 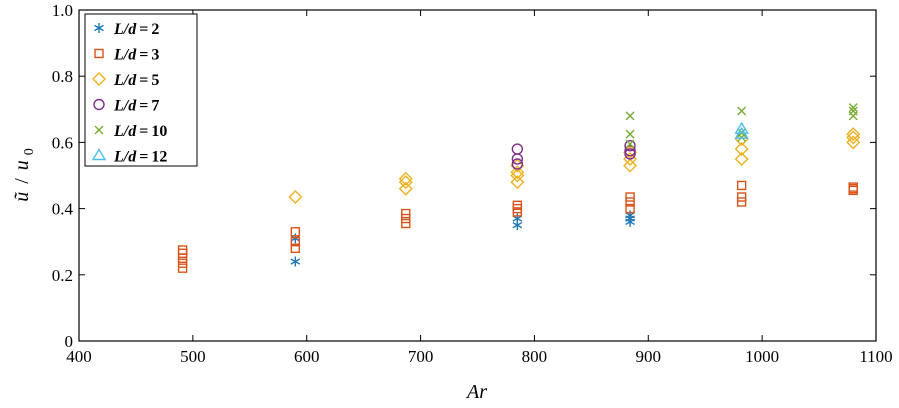 What do you see at coordinates (62, 10) in the screenshot?
I see `y-tick-label: 1.0` at bounding box center [62, 10].